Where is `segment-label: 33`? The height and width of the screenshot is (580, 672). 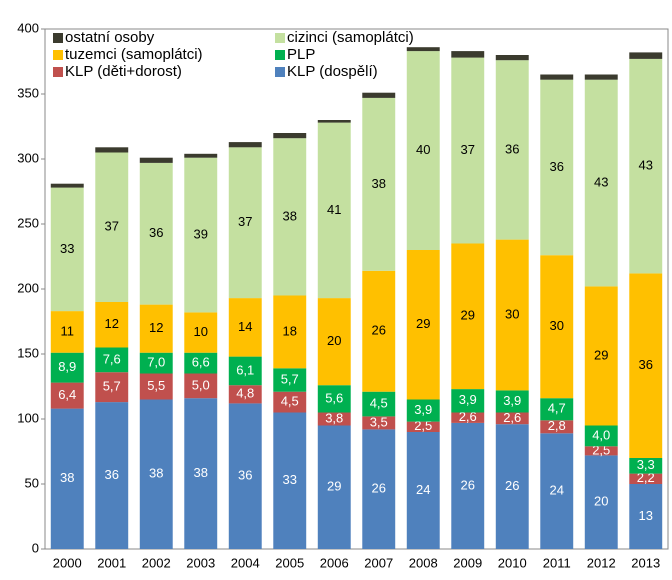
segment-label: 33 is located at coordinates (290, 479).